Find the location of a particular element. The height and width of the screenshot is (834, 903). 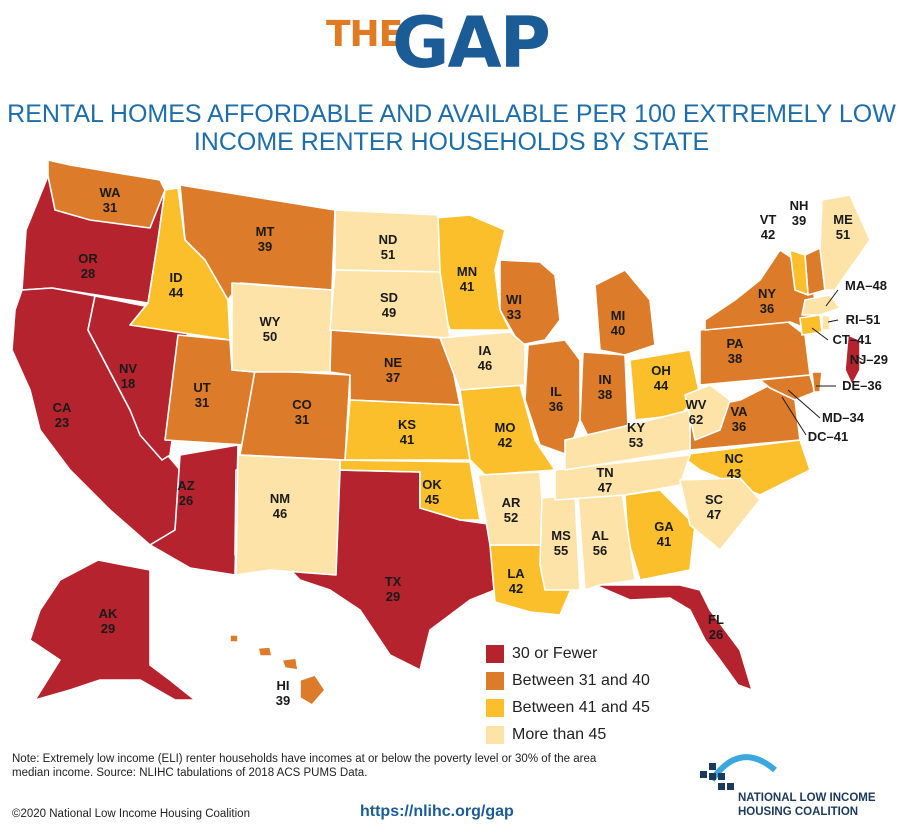

nlihc-logo: NATIONAL LOW INCOME HOUSING COALITION is located at coordinates (790, 785).